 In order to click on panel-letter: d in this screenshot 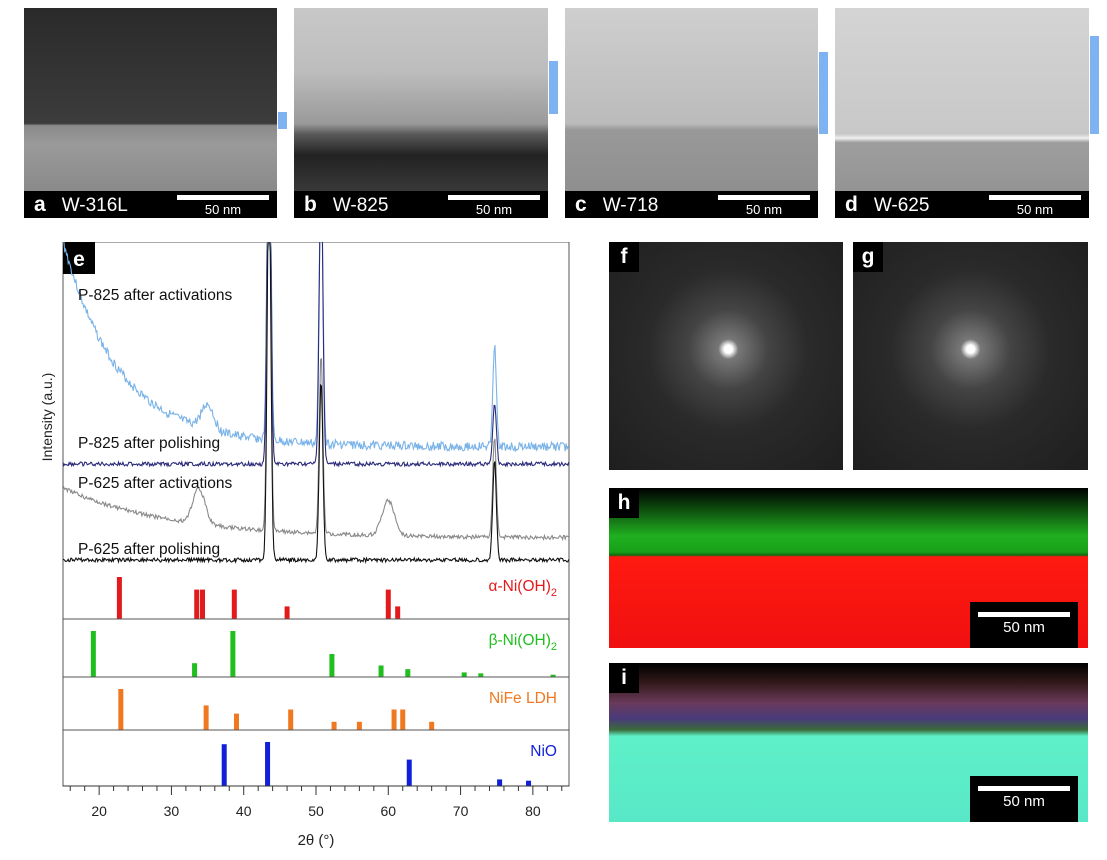, I will do `click(851, 204)`.